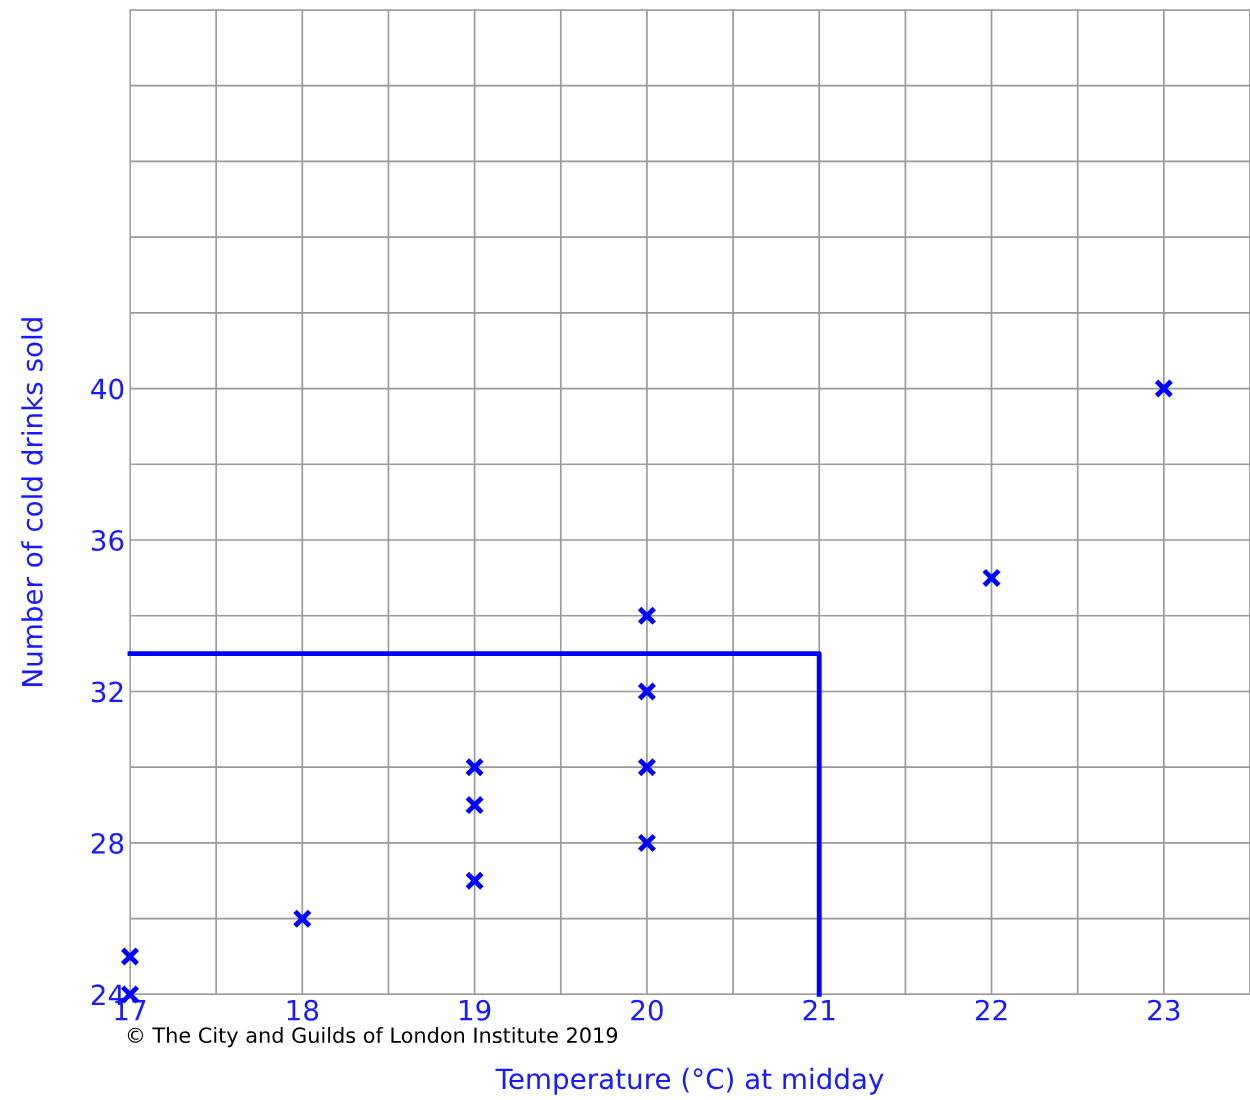 This screenshot has height=1100, width=1250. Describe the element at coordinates (689, 1081) in the screenshot. I see `x-axis-title: Temperature (°C) at midday` at that location.